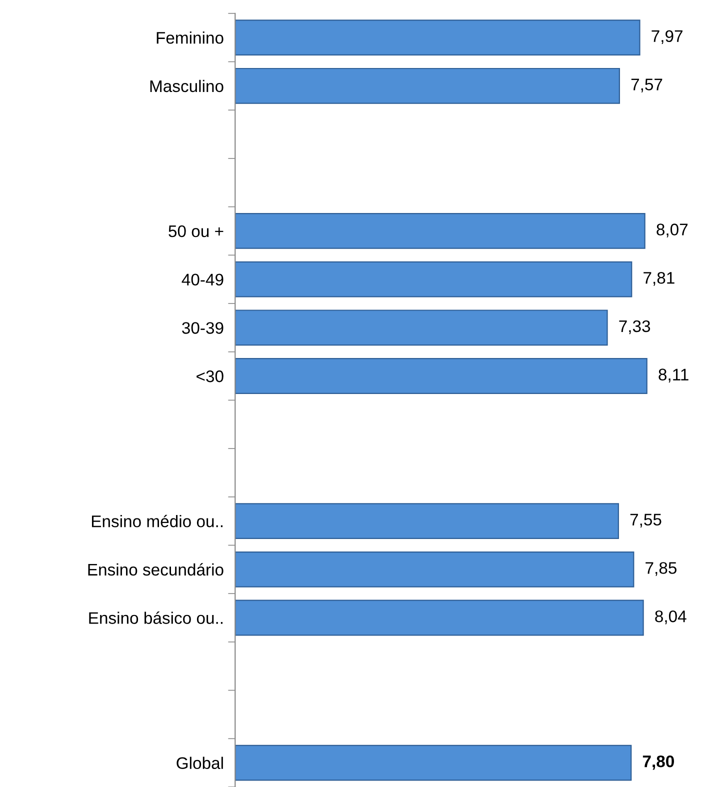 This screenshot has width=704, height=787. Describe the element at coordinates (190, 38) in the screenshot. I see `y-tick-label: Feminino` at that location.